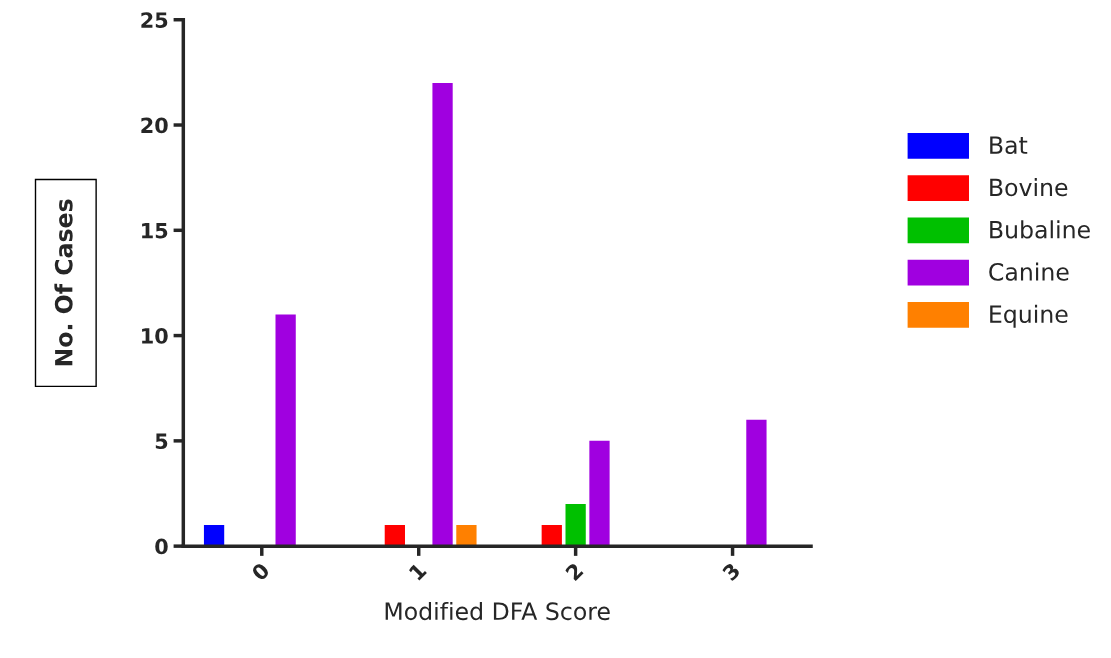 The image size is (1111, 658). What do you see at coordinates (1029, 187) in the screenshot?
I see `legend-label: Bovine` at bounding box center [1029, 187].